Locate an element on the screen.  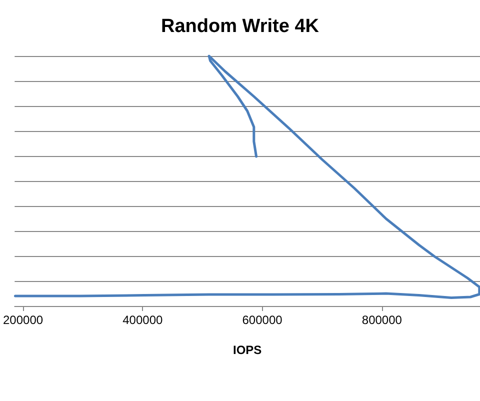
x-tick-label: 400000 is located at coordinates (142, 320).